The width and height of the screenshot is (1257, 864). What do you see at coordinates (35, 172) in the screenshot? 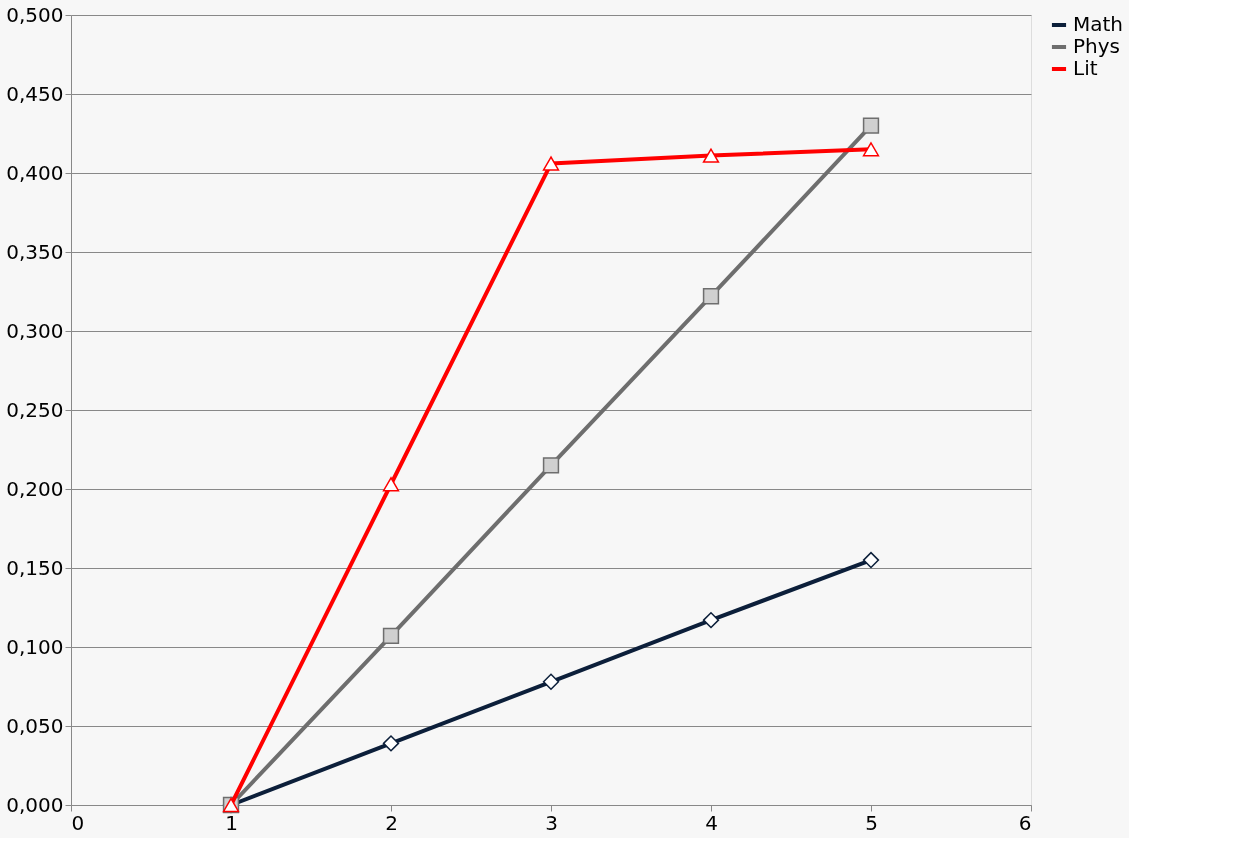
I see `y-tick-label: 0,400` at bounding box center [35, 172].